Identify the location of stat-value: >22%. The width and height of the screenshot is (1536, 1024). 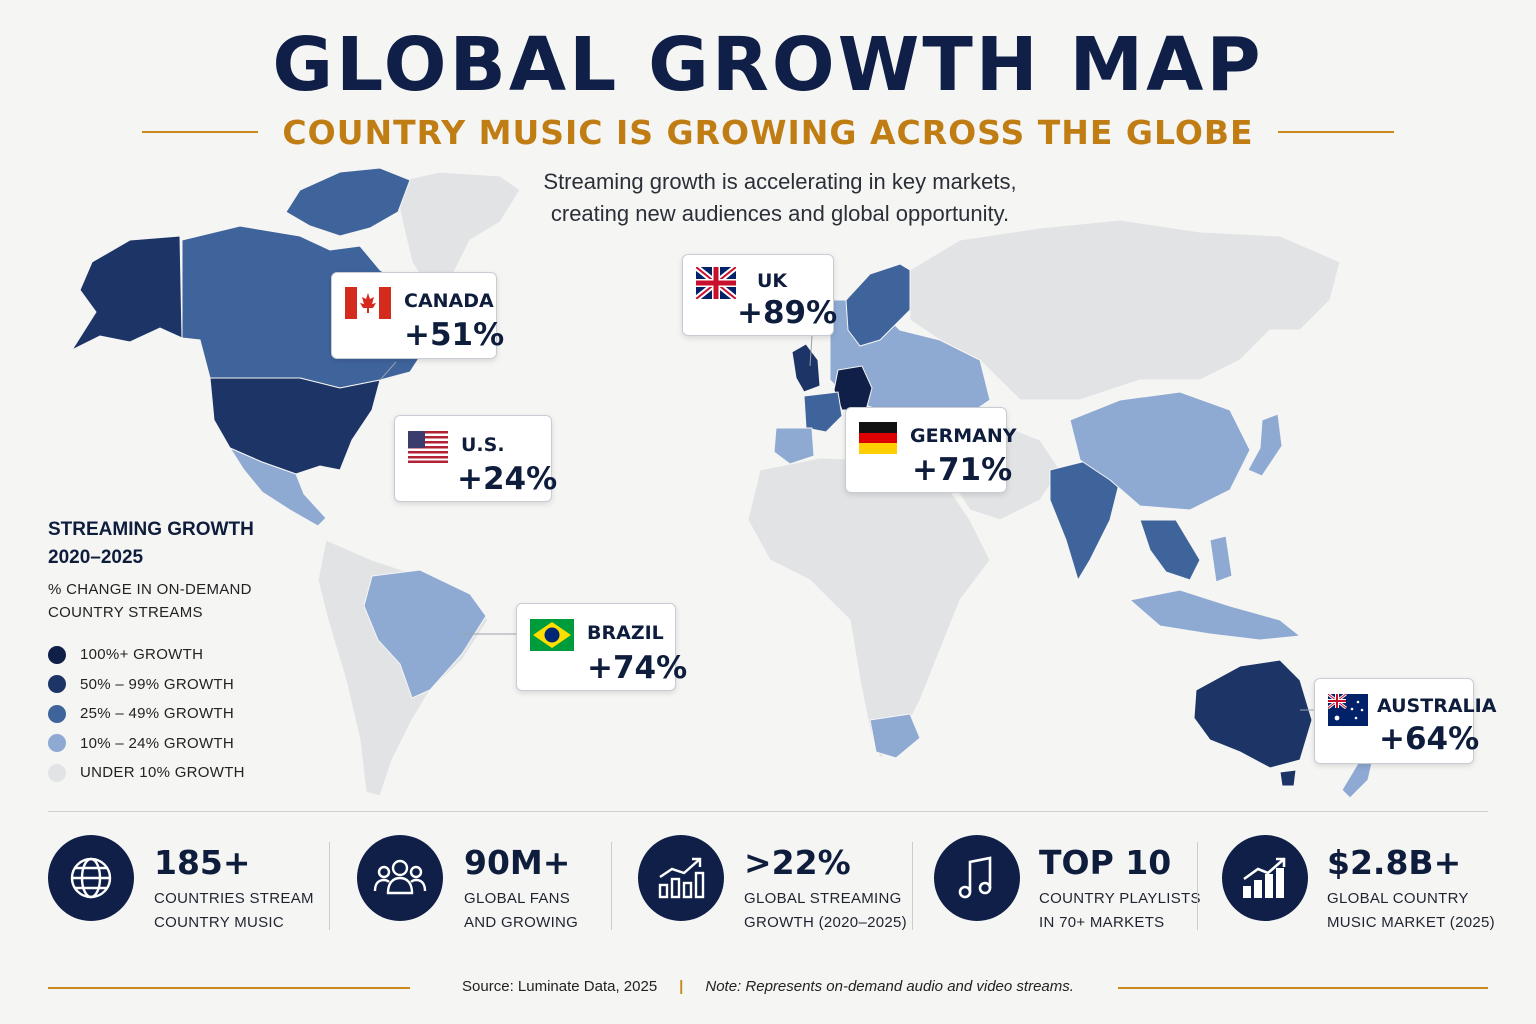
(797, 862).